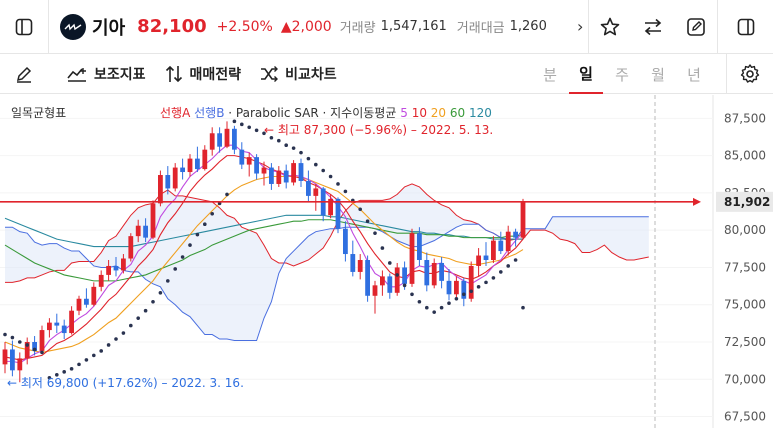 The width and height of the screenshot is (773, 428). I want to click on panel-toggle-button, so click(745, 27).